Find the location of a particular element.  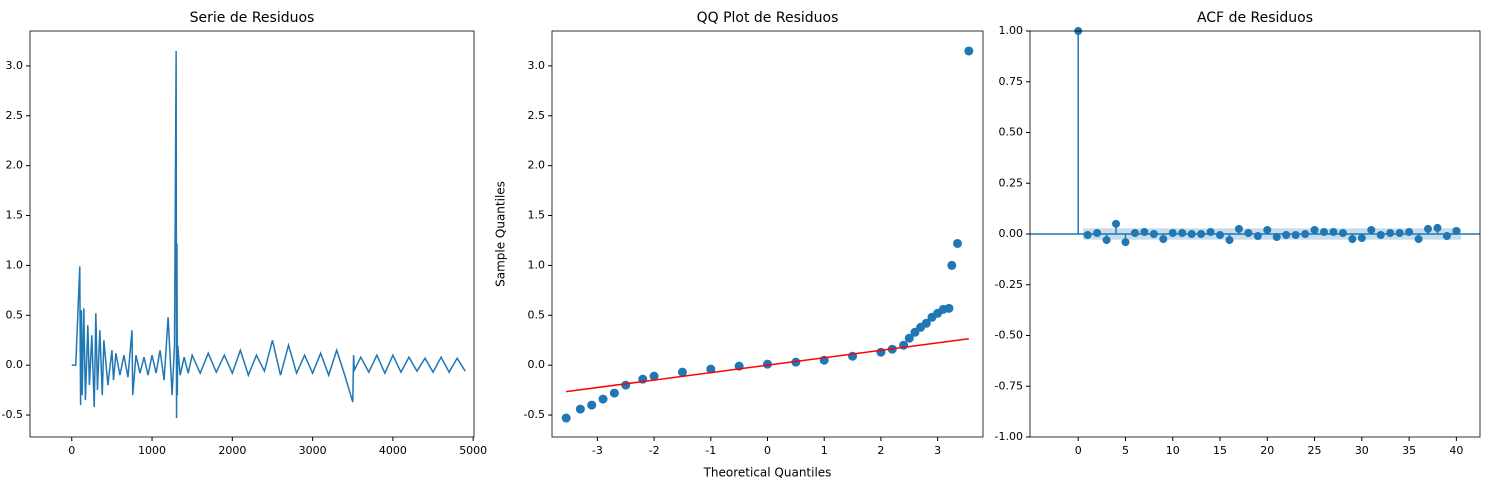

y-tick-label: -0.50 is located at coordinates (1009, 335).